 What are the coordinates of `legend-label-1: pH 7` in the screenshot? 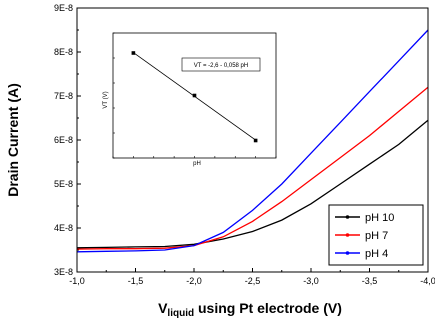 It's located at (376, 236).